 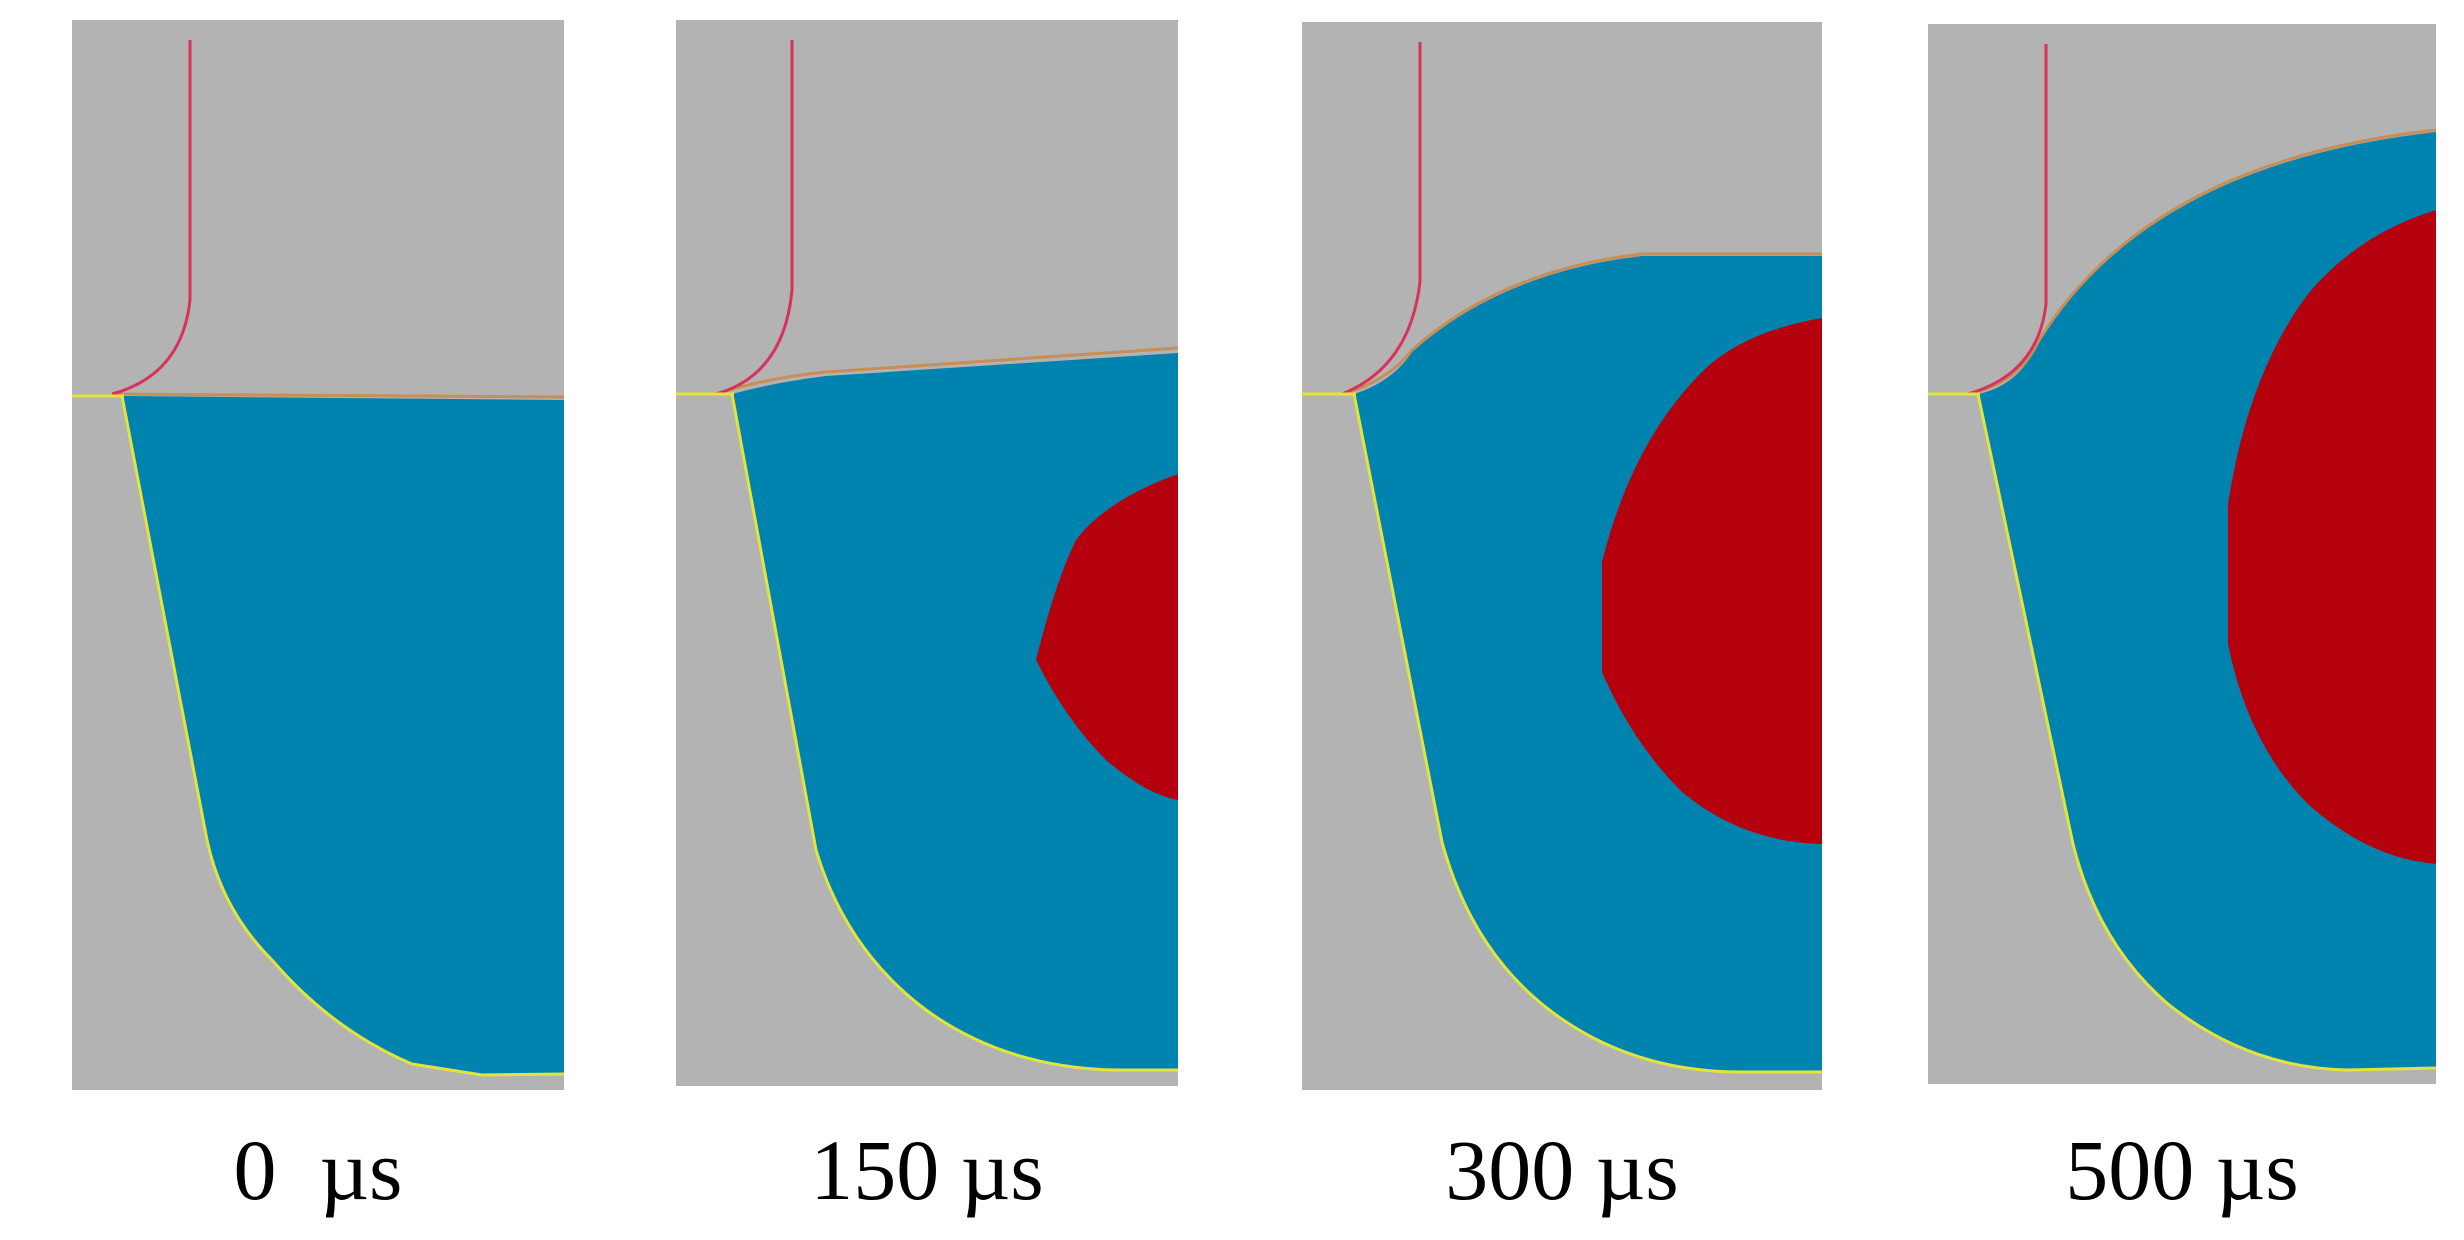 I want to click on outer-region, so click(x=955, y=711).